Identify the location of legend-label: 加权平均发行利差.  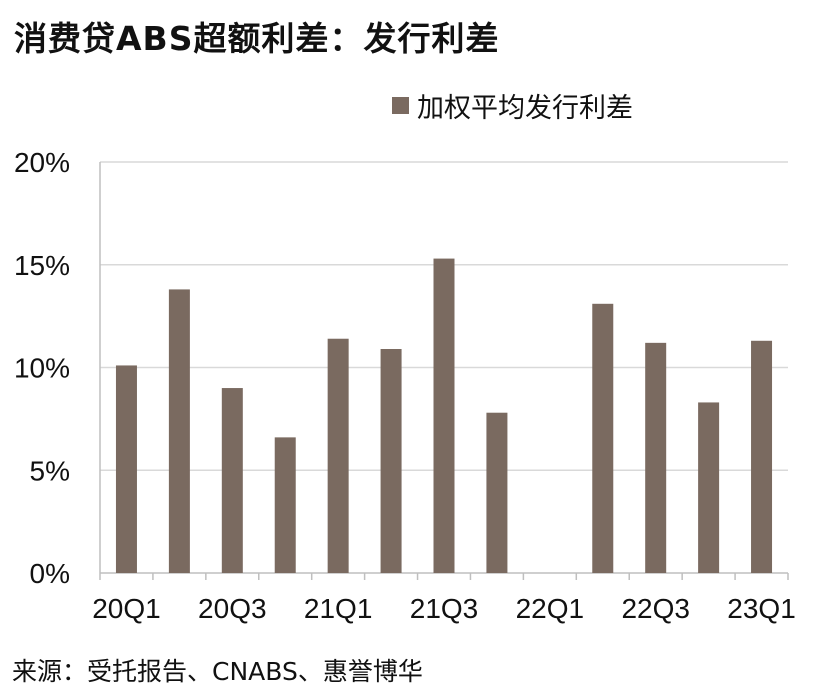
(525, 108).